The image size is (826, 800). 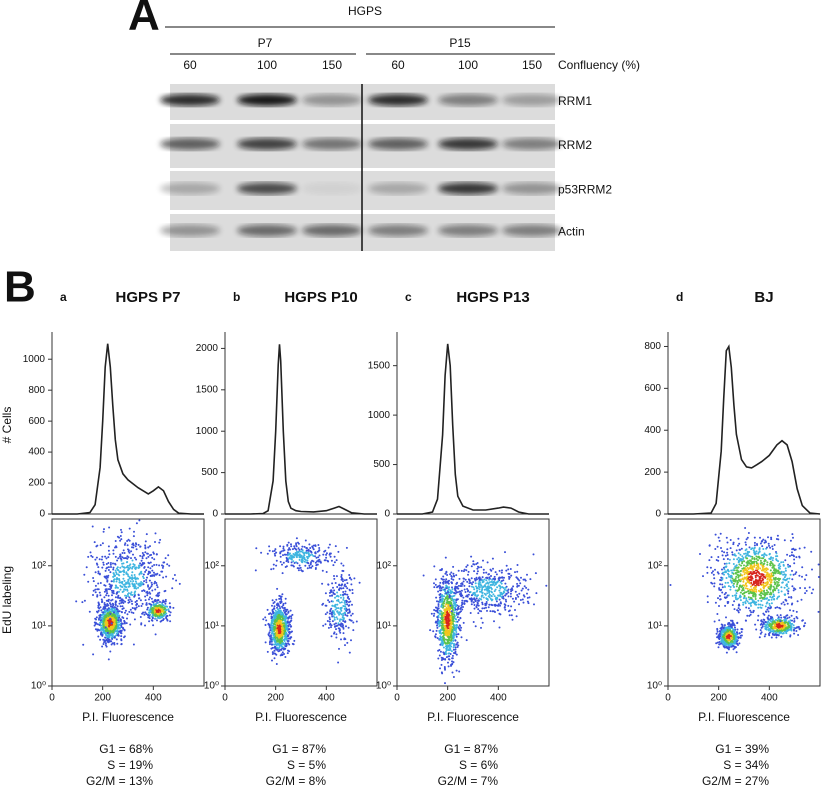 What do you see at coordinates (575, 145) in the screenshot?
I see `blot-label: RRM2` at bounding box center [575, 145].